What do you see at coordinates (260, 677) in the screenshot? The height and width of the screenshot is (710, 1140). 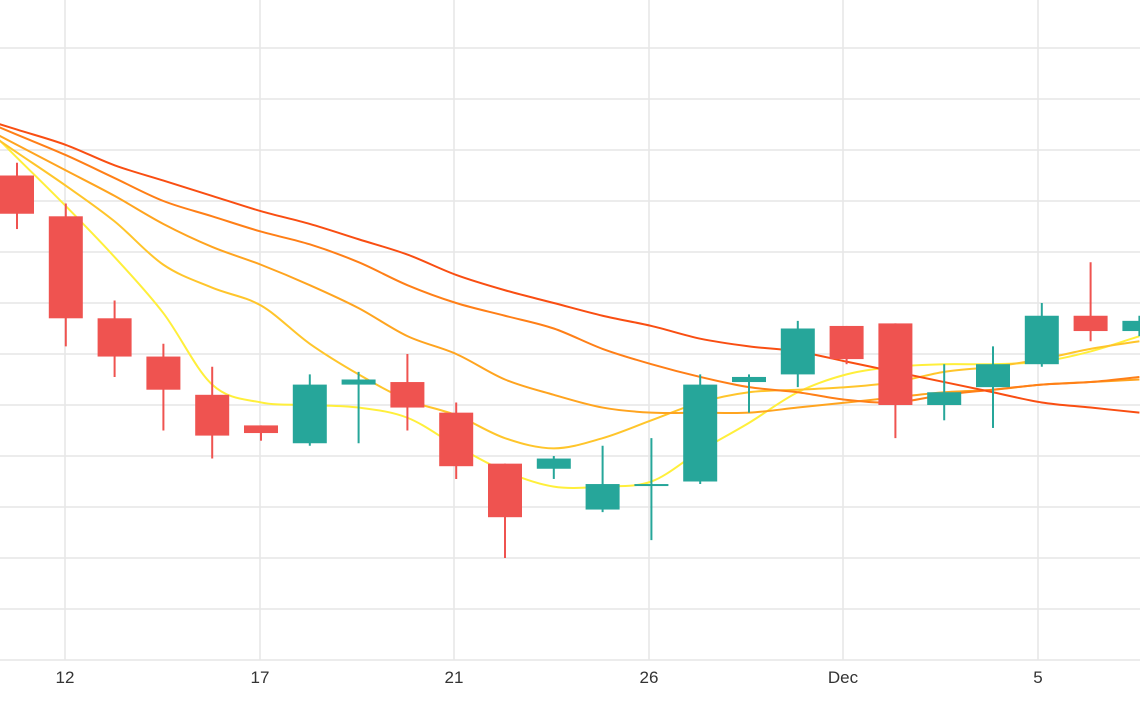 I see `x-tick-label: 17` at bounding box center [260, 677].